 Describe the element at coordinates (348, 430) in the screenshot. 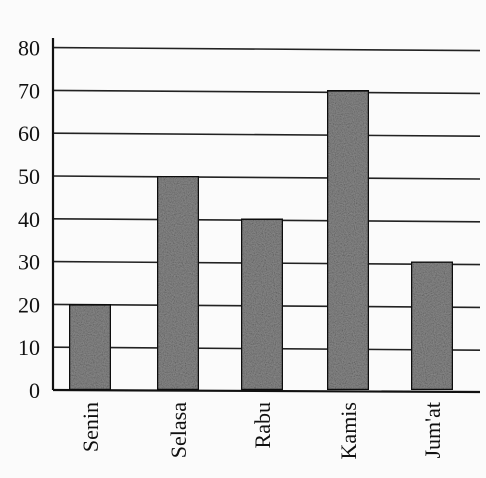

I see `x-tick-label-kamis: Kamis` at that location.